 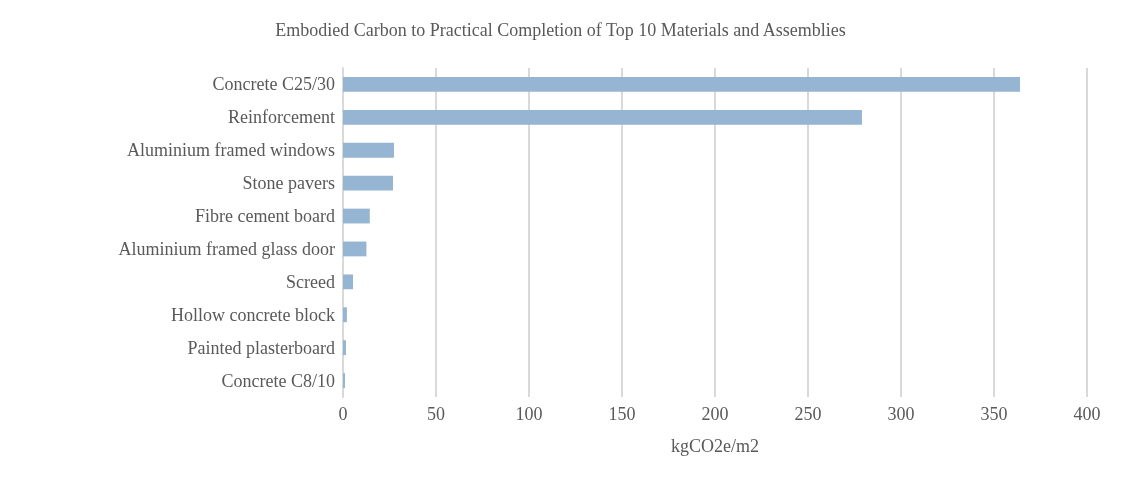 What do you see at coordinates (1087, 414) in the screenshot?
I see `x-tick-label: 400` at bounding box center [1087, 414].